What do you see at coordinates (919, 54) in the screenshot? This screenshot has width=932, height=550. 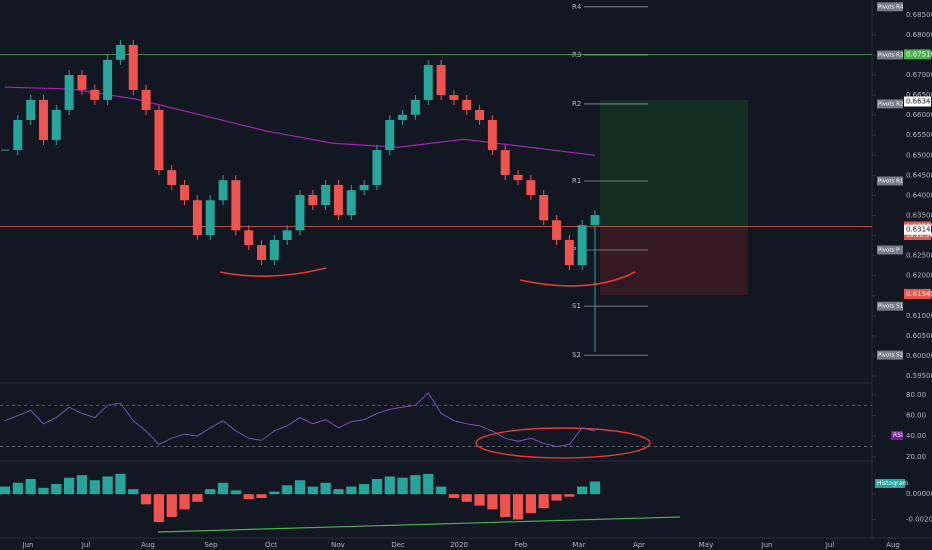 I see `level-tag-label: 0.67515` at bounding box center [919, 54].